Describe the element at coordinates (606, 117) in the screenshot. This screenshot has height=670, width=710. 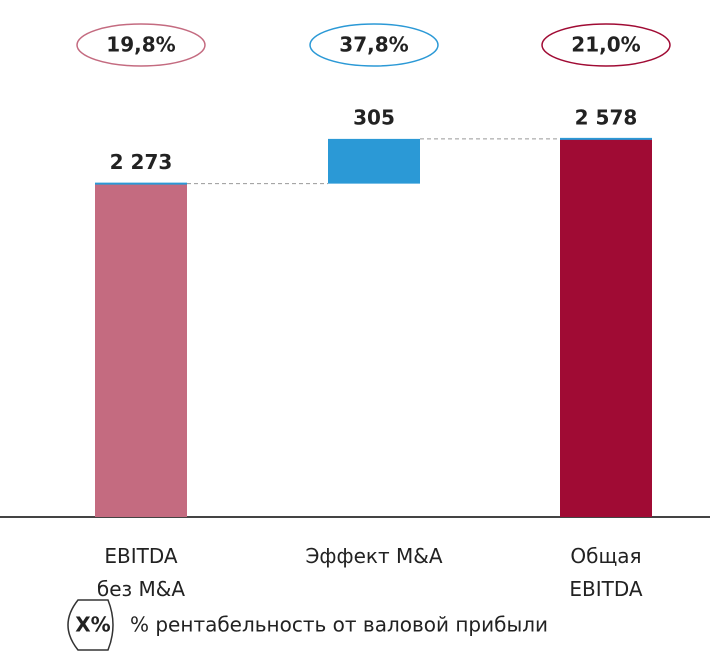
I see `value-label: 2 578` at that location.